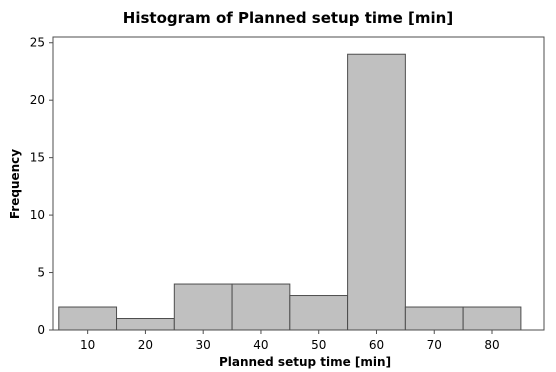 The image size is (556, 372). What do you see at coordinates (87, 345) in the screenshot?
I see `x-tick-label: 10` at bounding box center [87, 345].